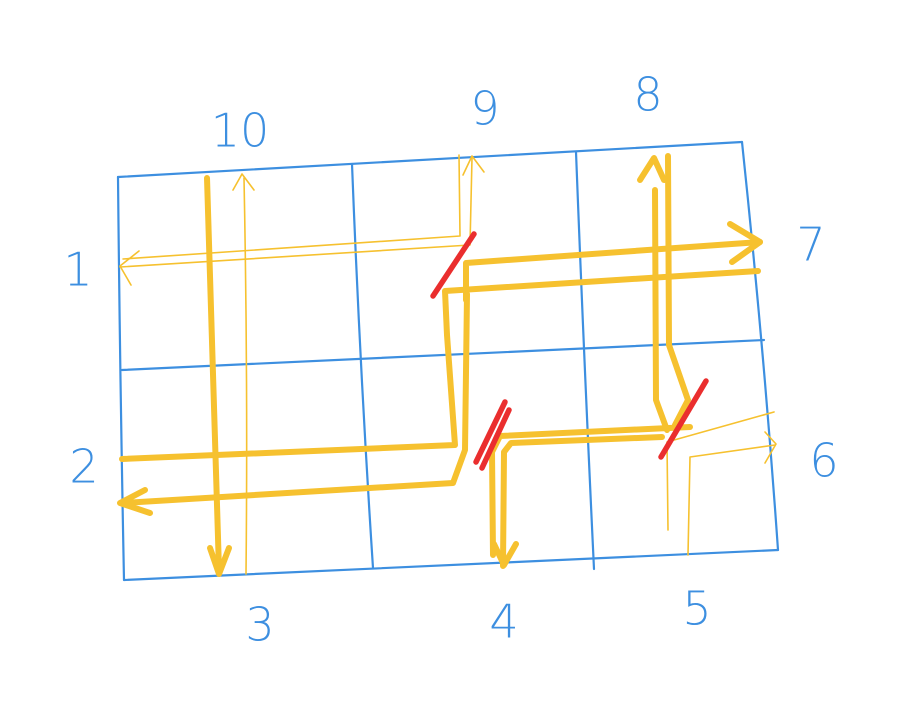 Image resolution: width=902 pixels, height=716 pixels. What do you see at coordinates (83, 467) in the screenshot?
I see `port-label-2: 2` at bounding box center [83, 467].